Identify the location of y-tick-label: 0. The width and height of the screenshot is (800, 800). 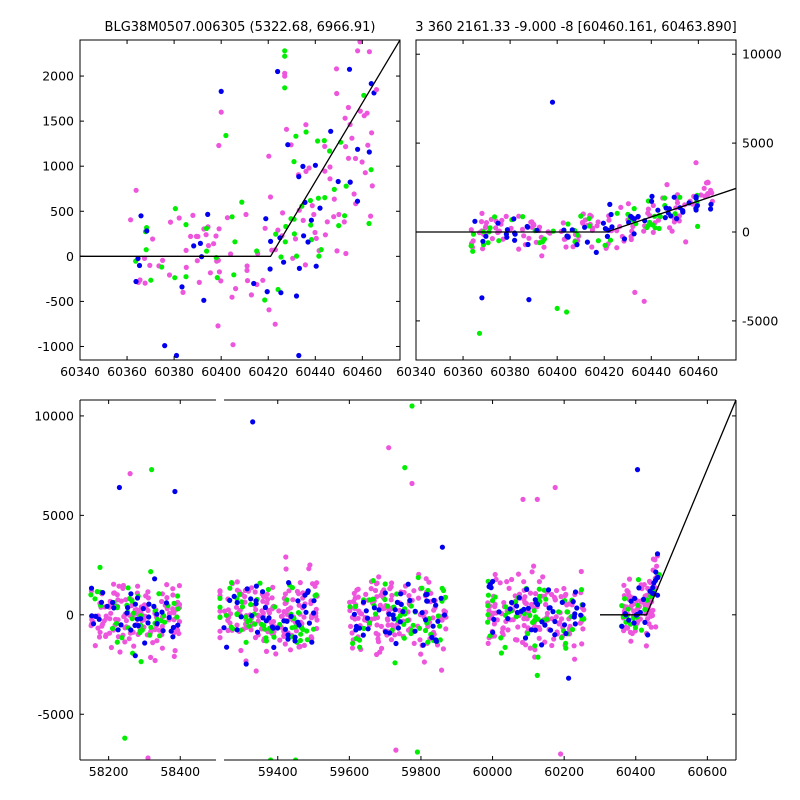
(70, 256).